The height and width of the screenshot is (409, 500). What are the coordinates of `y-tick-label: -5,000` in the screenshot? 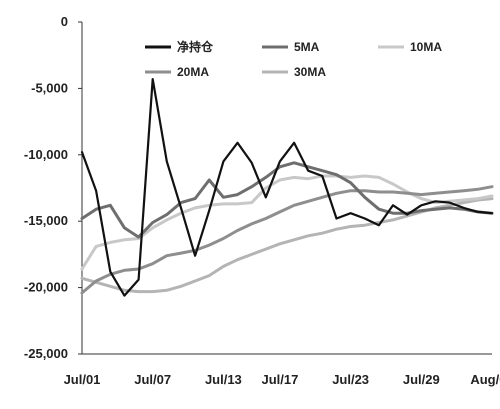 It's located at (49, 87).